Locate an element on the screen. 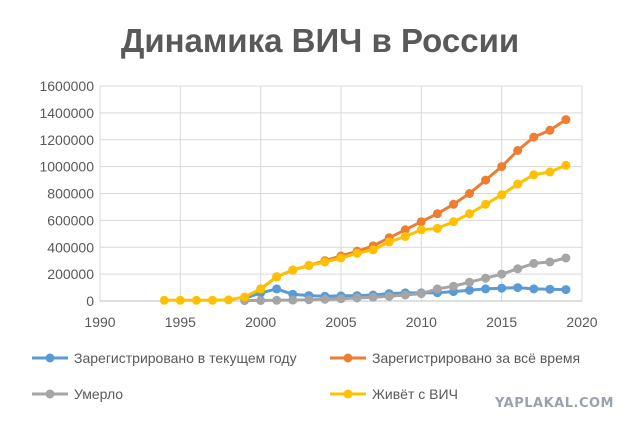 The width and height of the screenshot is (640, 433). y-tick-label: 1600000 is located at coordinates (66, 86).